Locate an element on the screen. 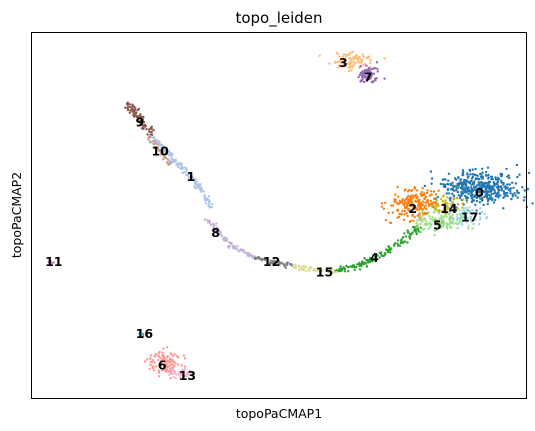  cluster-4-points is located at coordinates (375, 249).